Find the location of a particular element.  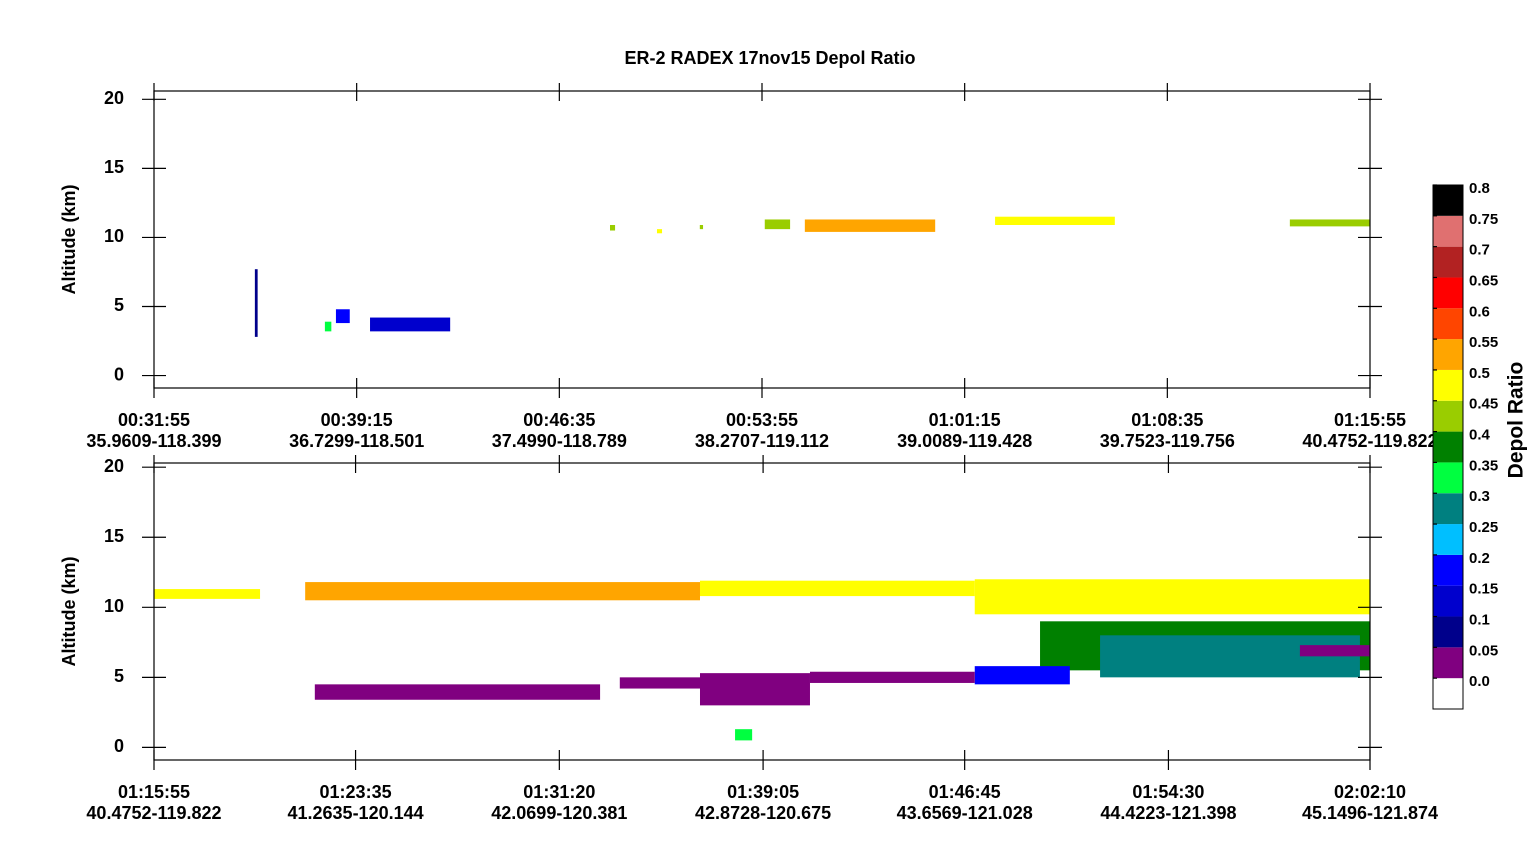

x-tick-label: 01:54:30 is located at coordinates (1168, 792).